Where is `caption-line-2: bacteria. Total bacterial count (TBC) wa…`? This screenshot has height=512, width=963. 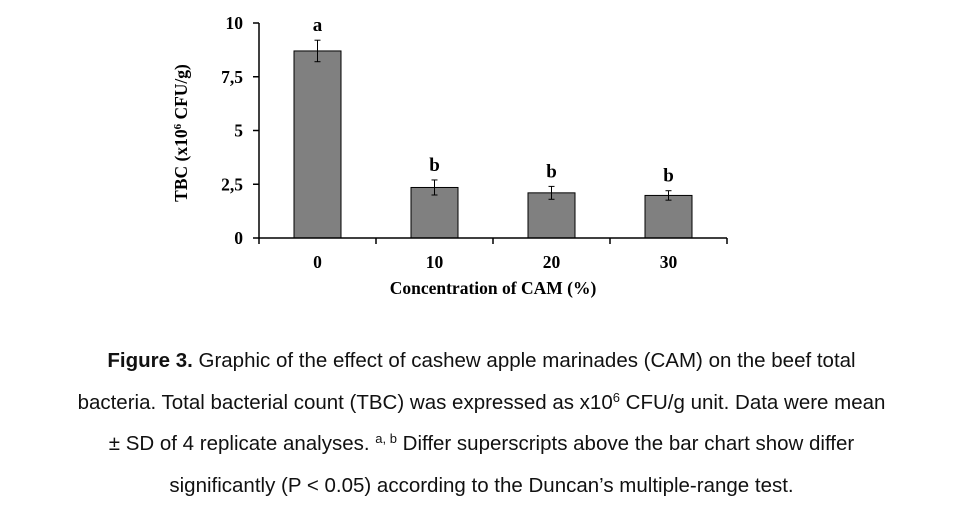
caption-line-2: bacteria. Total bacterial count (TBC) wa… is located at coordinates (481, 401).